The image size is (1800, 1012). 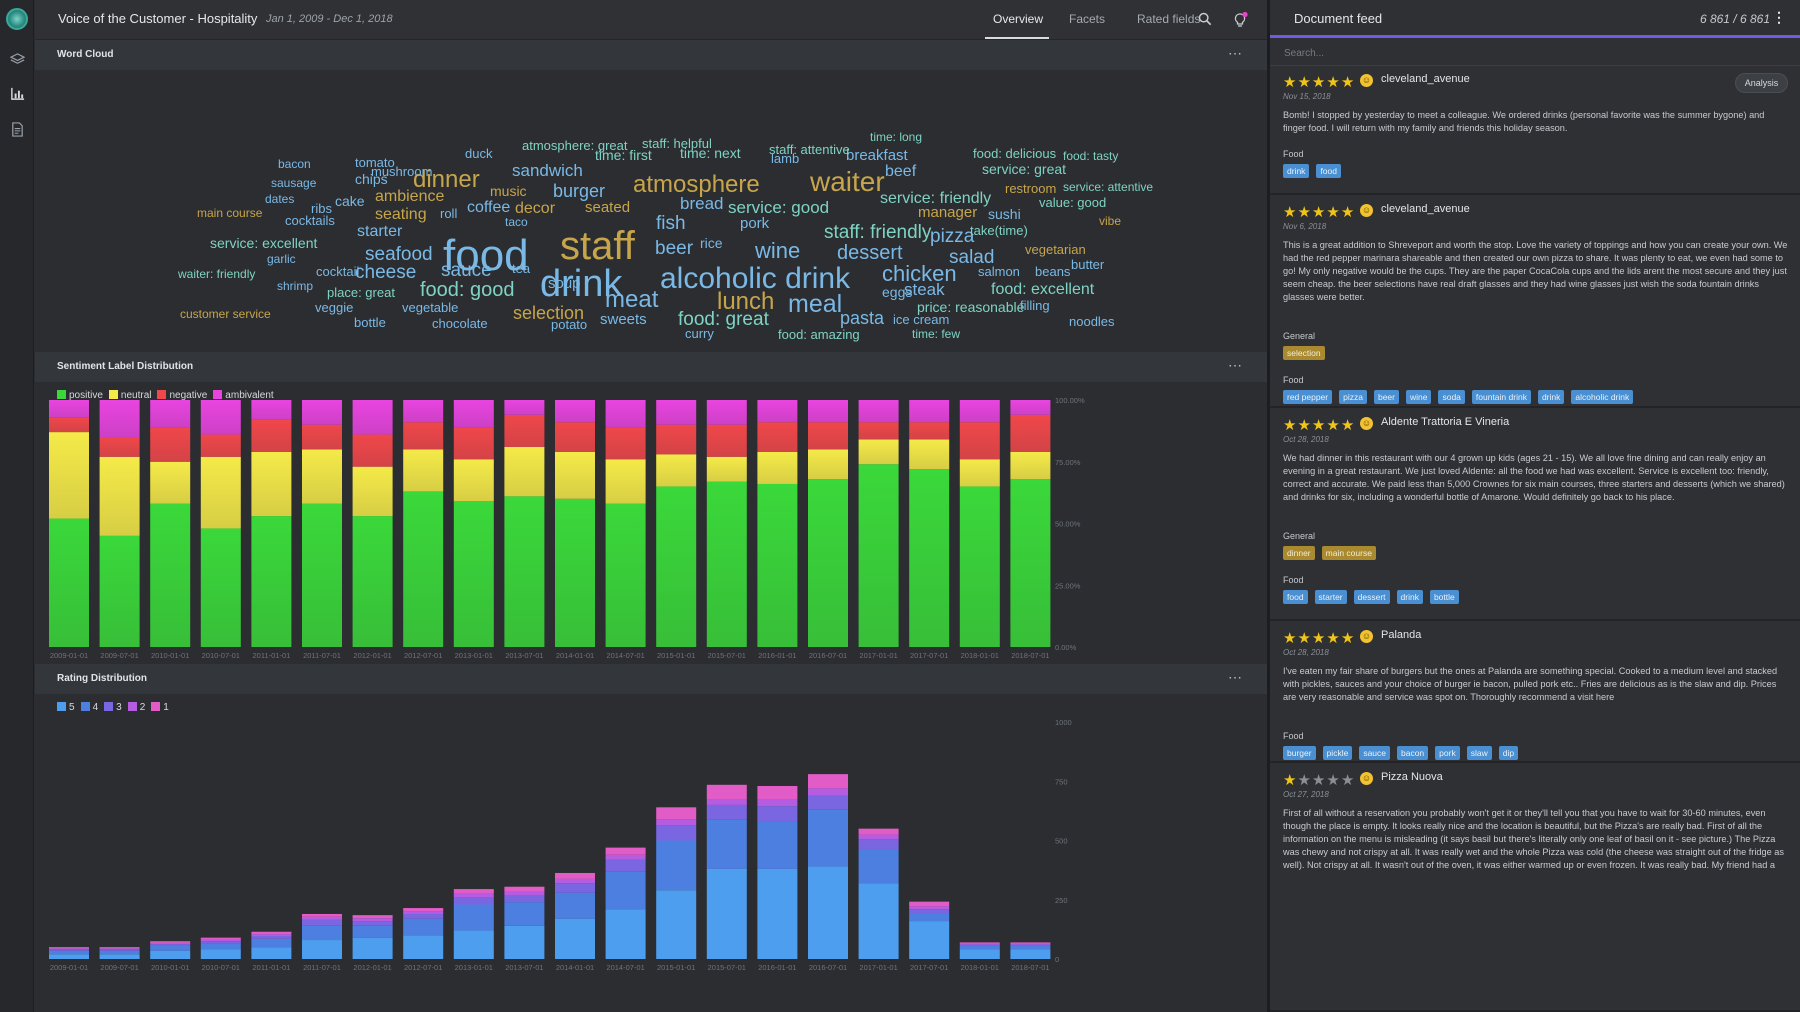 What do you see at coordinates (972, 257) in the screenshot?
I see `word-cloud-term: salad` at bounding box center [972, 257].